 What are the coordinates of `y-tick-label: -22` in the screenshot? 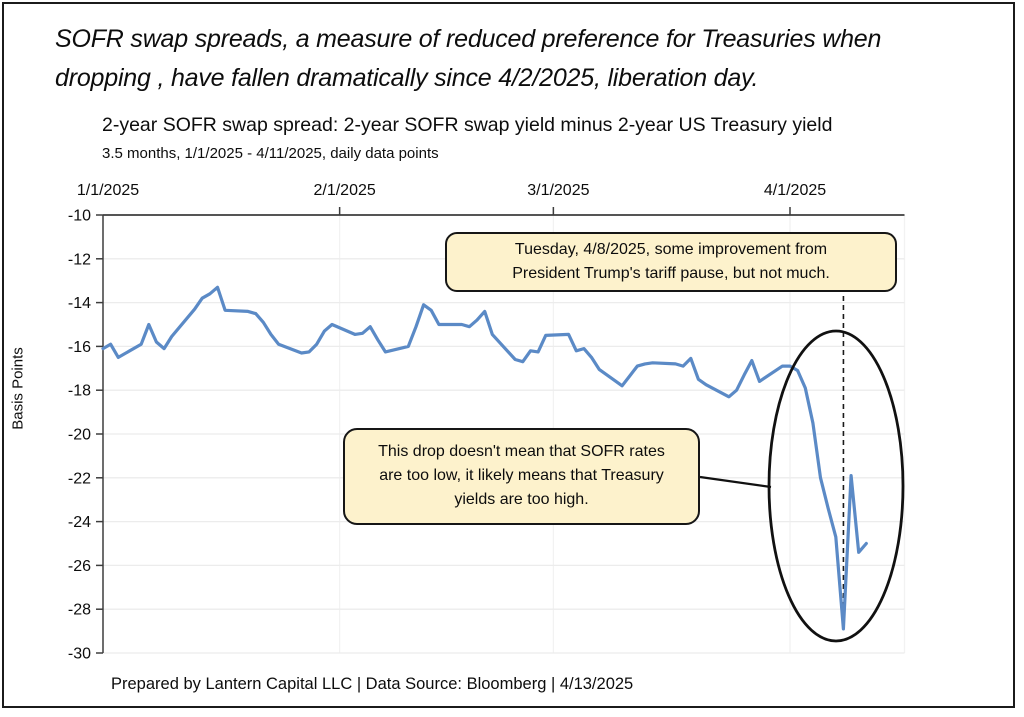 It's located at (79, 478).